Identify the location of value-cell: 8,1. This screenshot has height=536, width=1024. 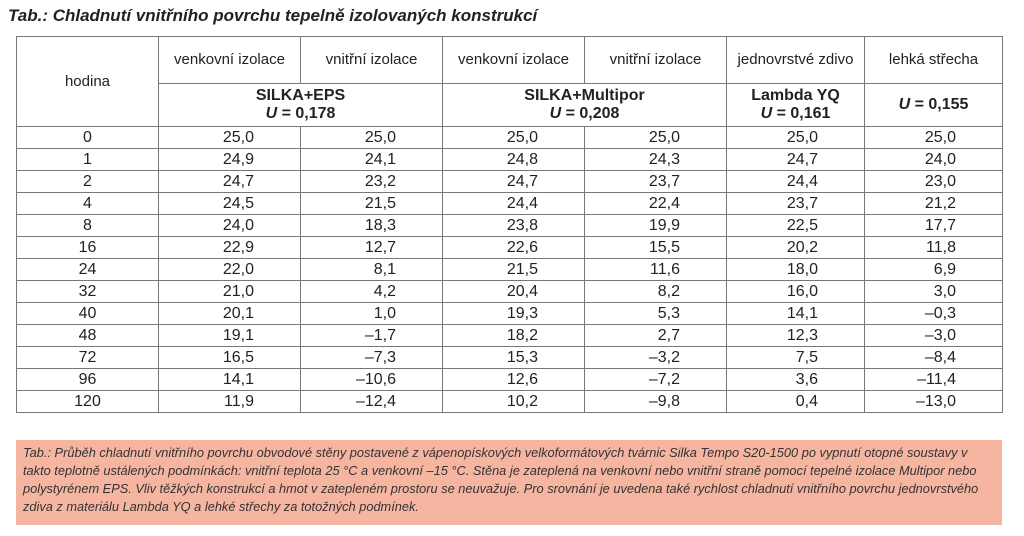
(371, 269).